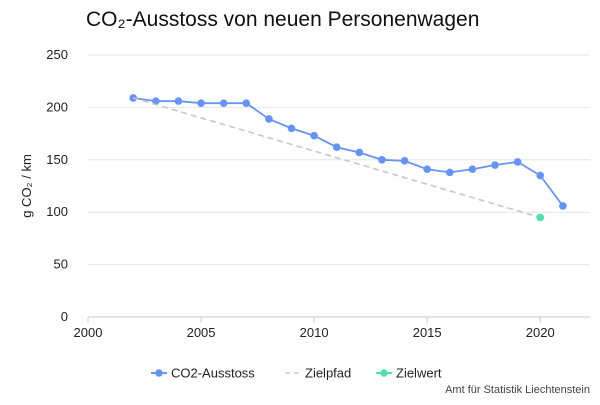 This screenshot has width=600, height=405. I want to click on data-point-co2-2011, so click(336, 147).